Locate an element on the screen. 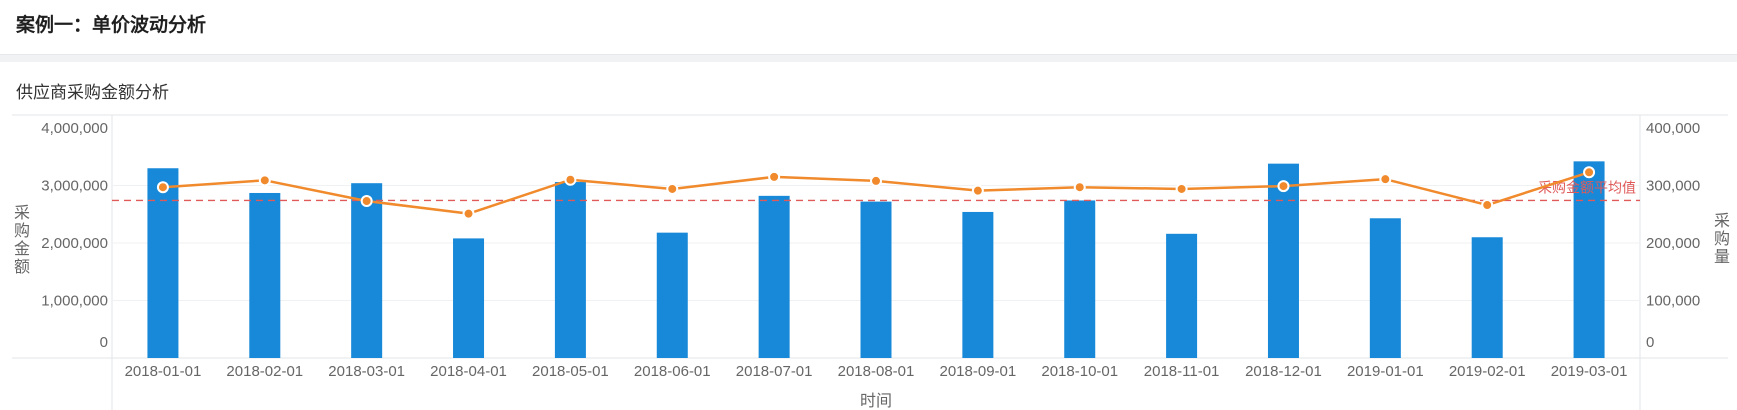 The height and width of the screenshot is (410, 1737). y-right-axis-title: 量 is located at coordinates (1722, 257).